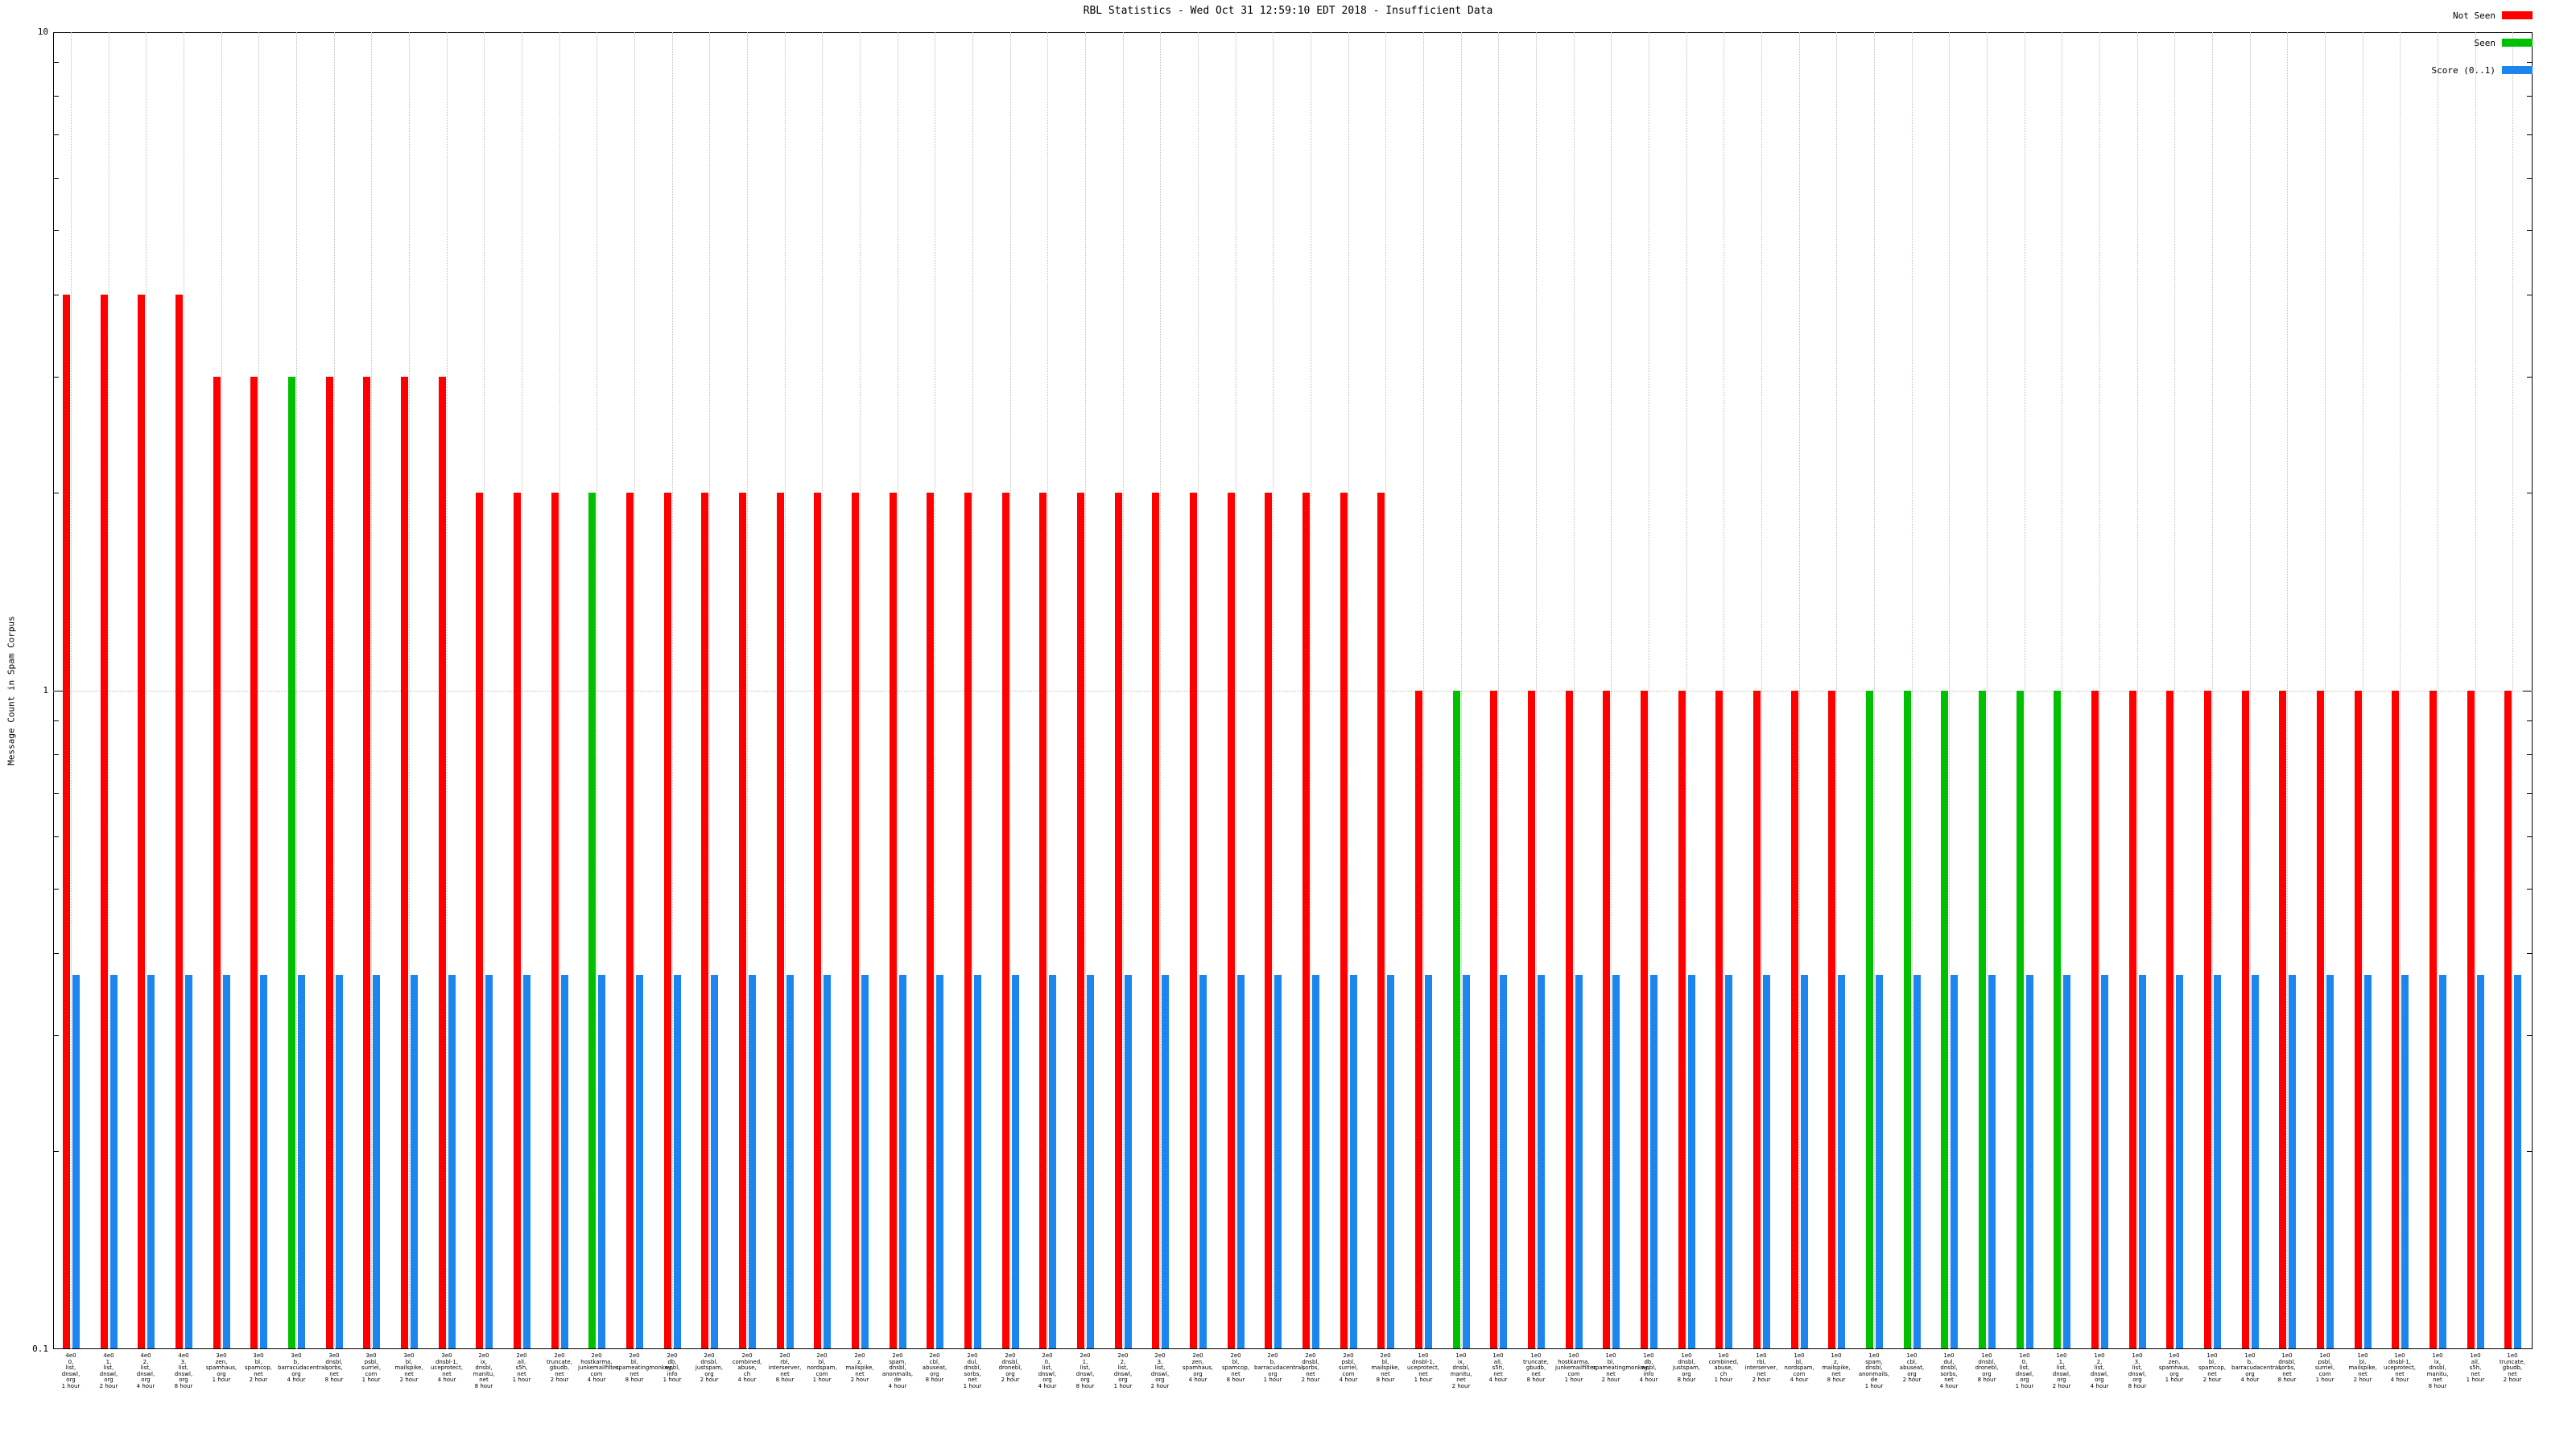 This screenshot has height=1449, width=2576. I want to click on x-axis-label: 1e0 truncate, gbudb, net 8 hour, so click(1536, 1367).